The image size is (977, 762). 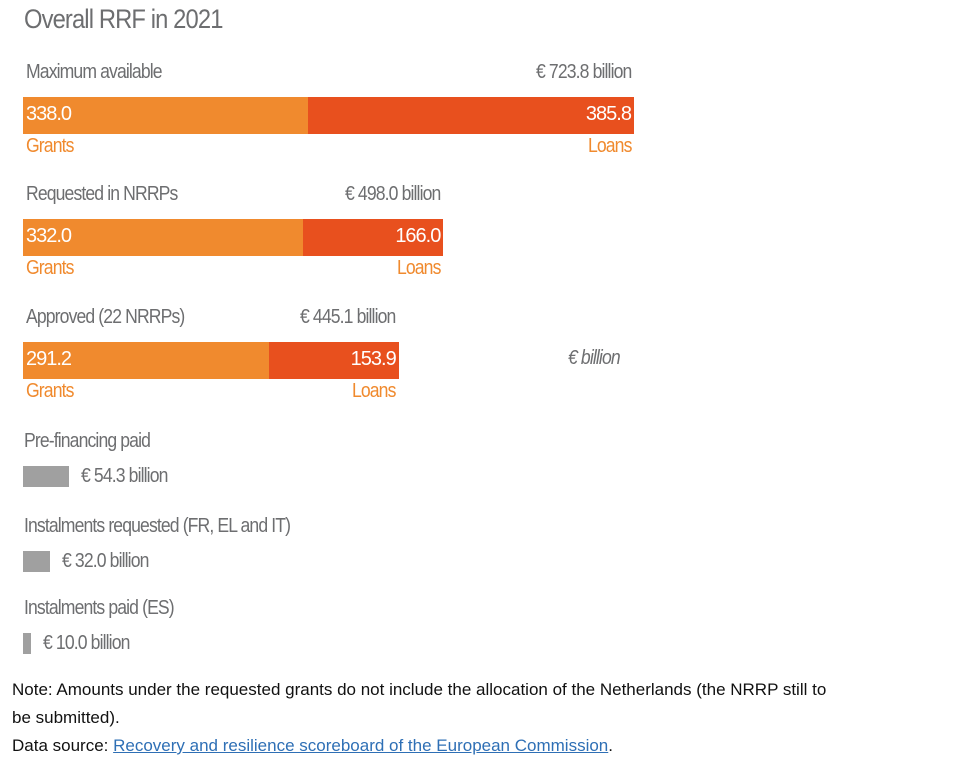 What do you see at coordinates (348, 317) in the screenshot?
I see `group-total-label: € 445.1 billion` at bounding box center [348, 317].